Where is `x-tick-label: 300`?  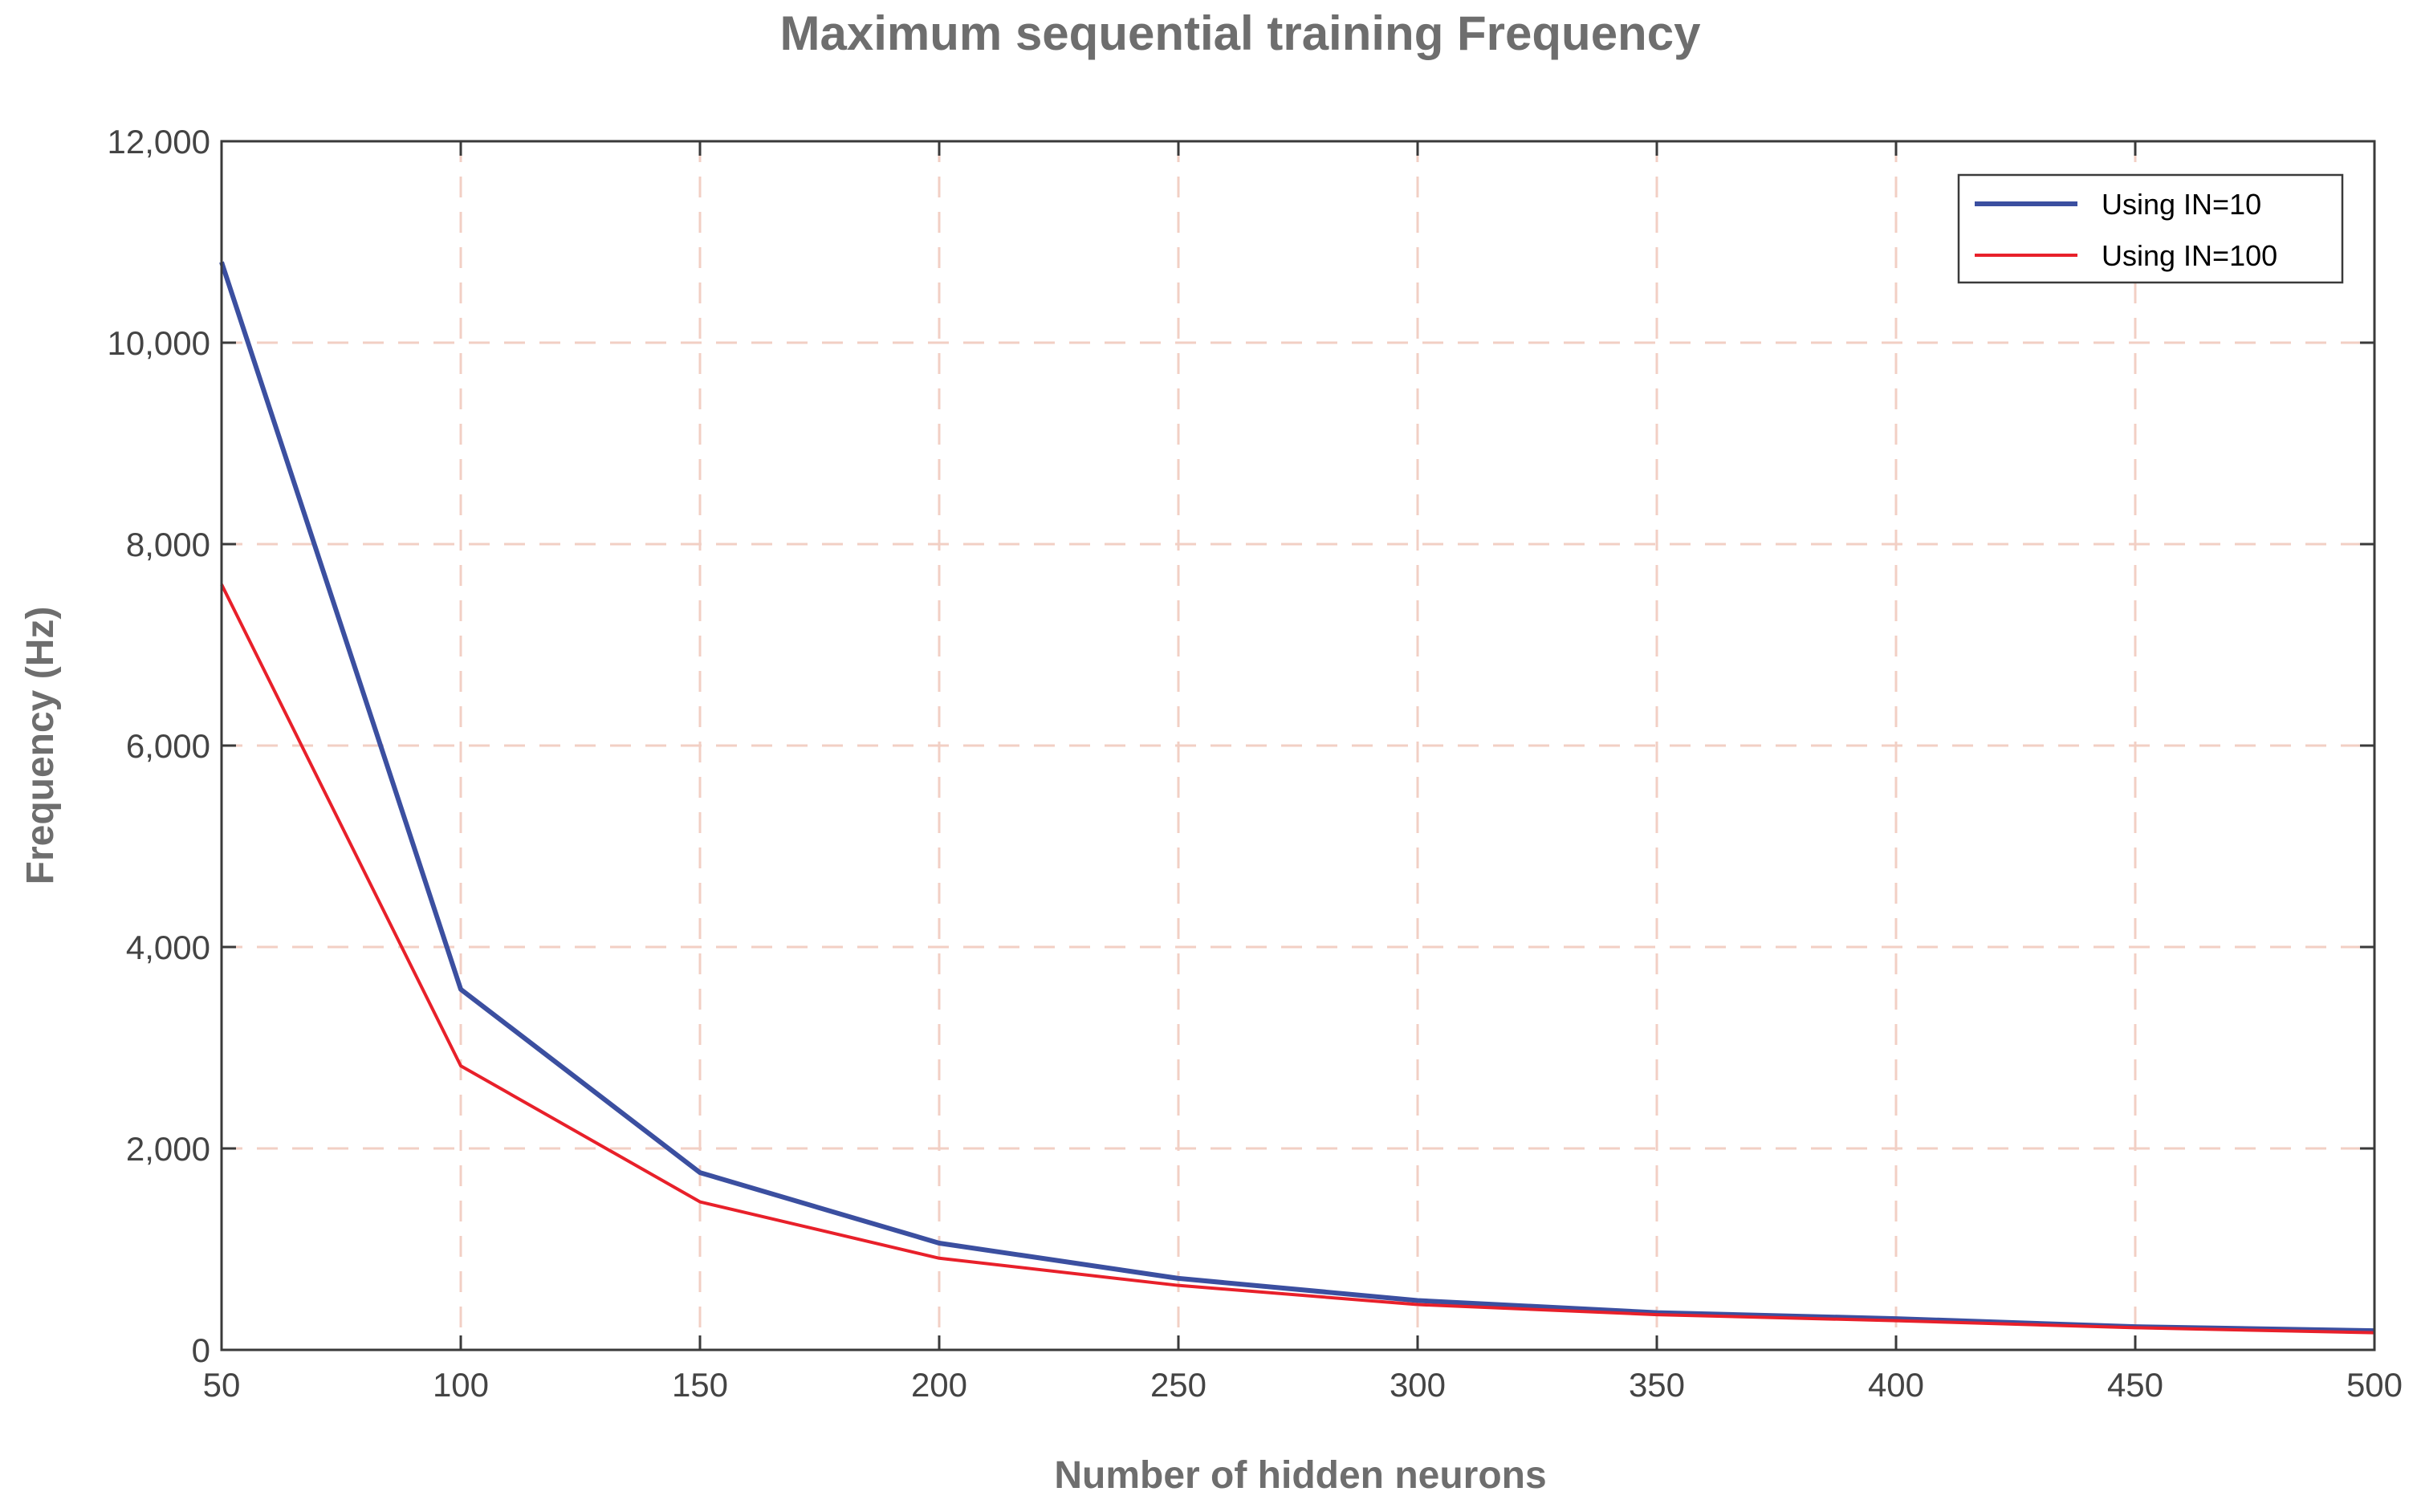
x-tick-label: 300 is located at coordinates (1418, 1385).